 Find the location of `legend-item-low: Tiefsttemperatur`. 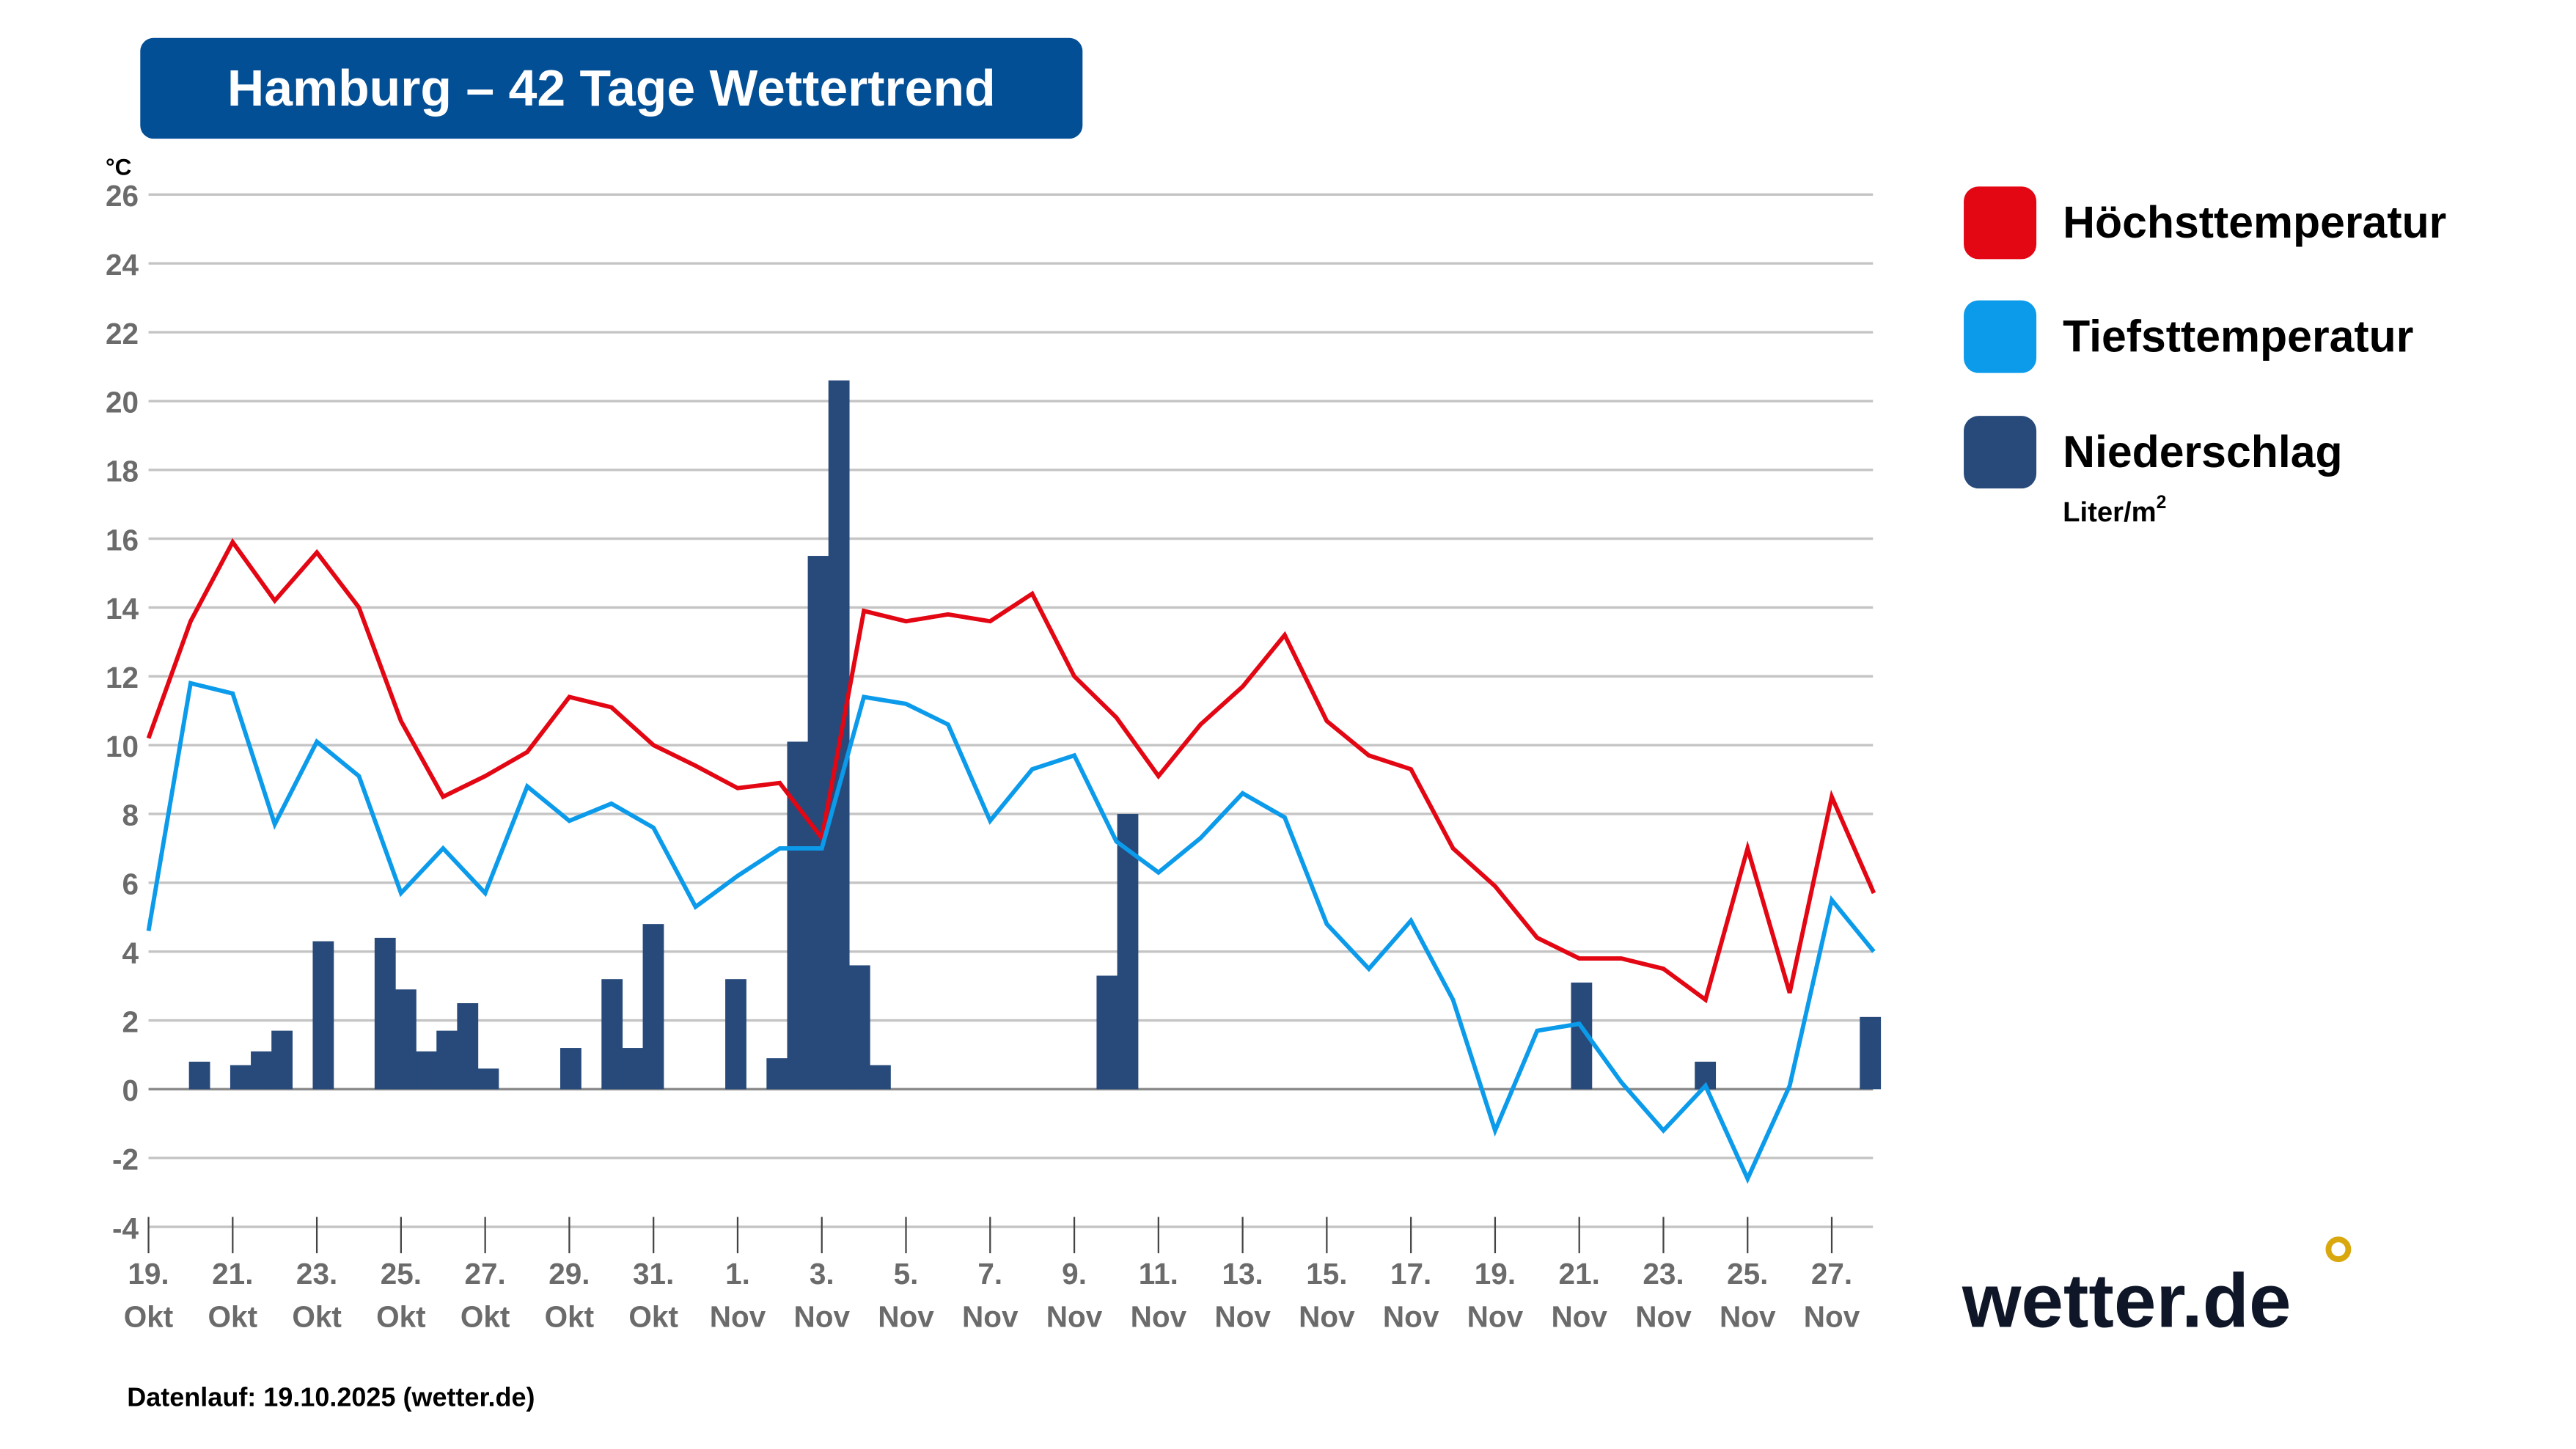

legend-item-low: Tiefsttemperatur is located at coordinates (2188, 336).